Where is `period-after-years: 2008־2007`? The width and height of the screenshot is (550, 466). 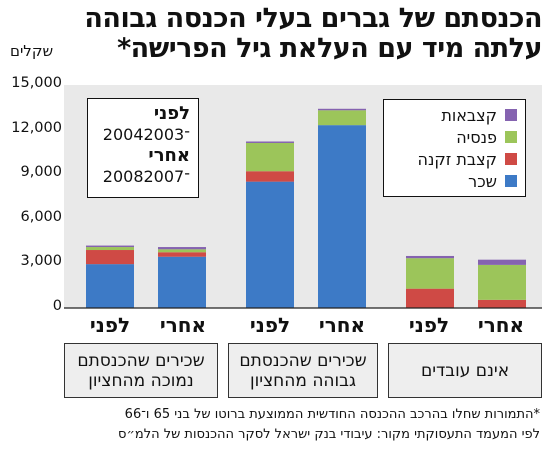 period-after-years: 2008־2007 is located at coordinates (146, 176).